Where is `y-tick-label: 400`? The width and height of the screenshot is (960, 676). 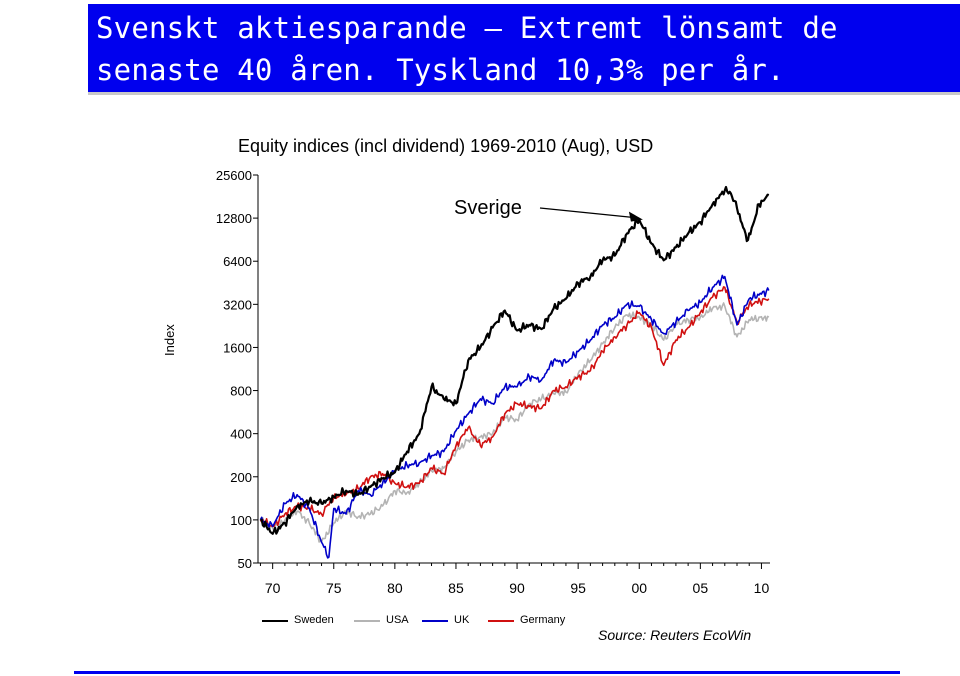 y-tick-label: 400 is located at coordinates (241, 434).